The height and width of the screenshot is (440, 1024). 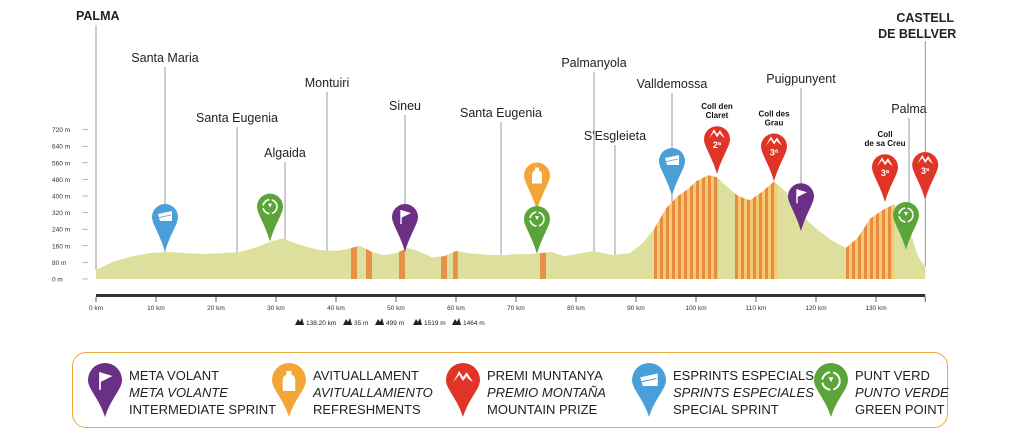 What do you see at coordinates (61, 230) in the screenshot?
I see `y-tick-label: 240 m` at bounding box center [61, 230].